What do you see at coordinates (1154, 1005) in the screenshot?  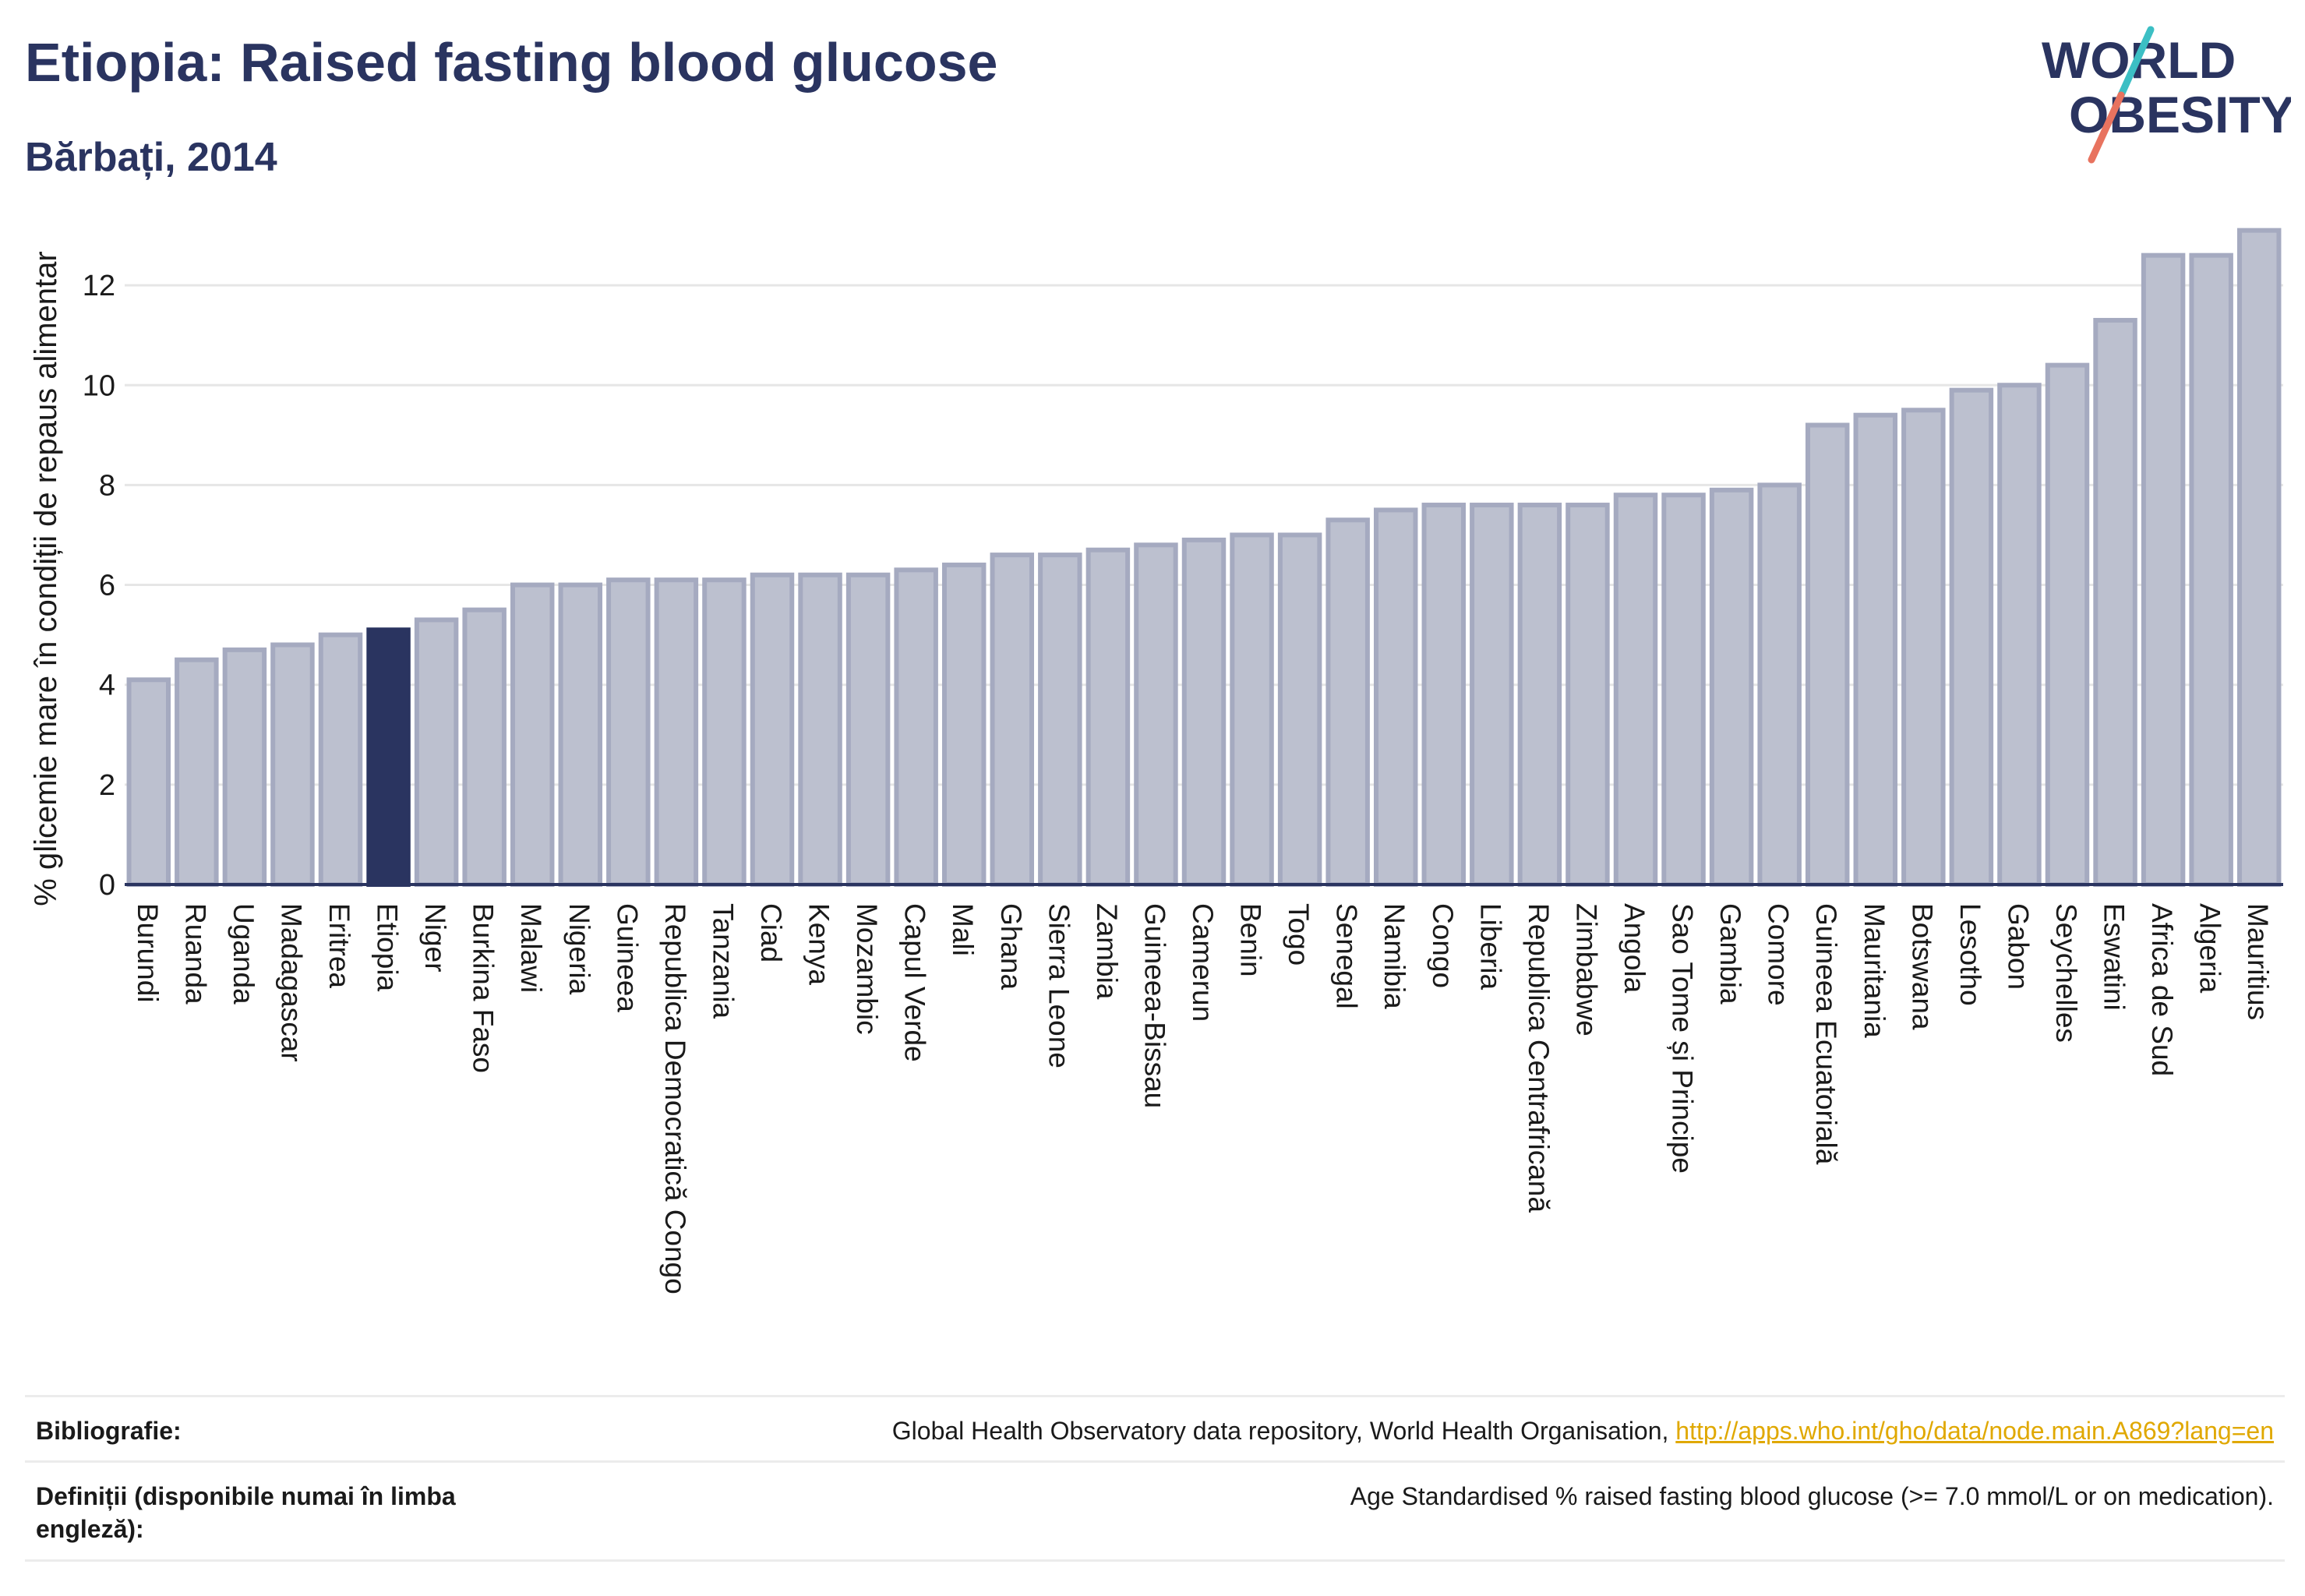 I see `x-tick-label: Guineea-Bissau` at bounding box center [1154, 1005].